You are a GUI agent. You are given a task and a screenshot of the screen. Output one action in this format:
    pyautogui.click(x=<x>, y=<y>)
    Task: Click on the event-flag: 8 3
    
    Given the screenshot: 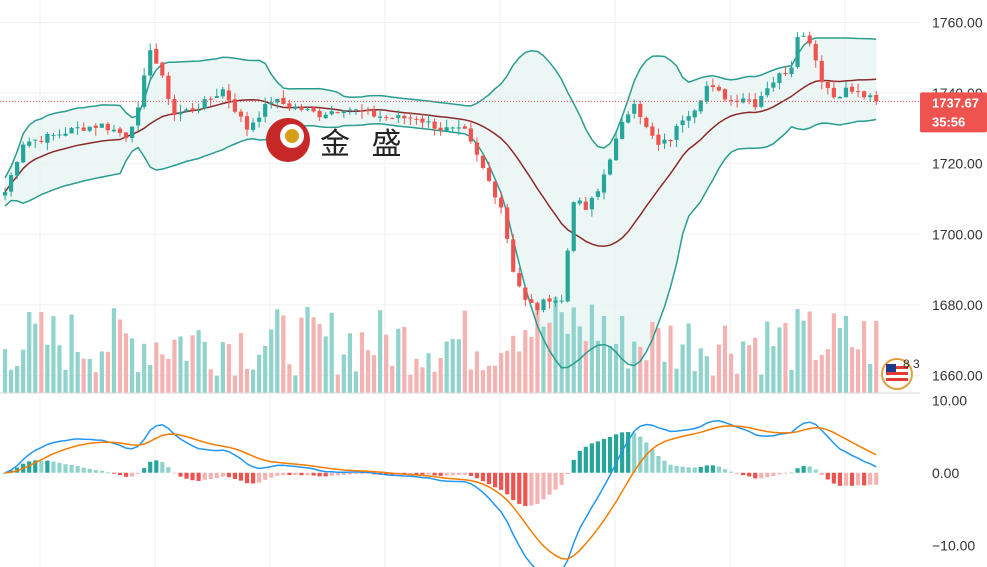 What is the action you would take?
    pyautogui.click(x=900, y=373)
    